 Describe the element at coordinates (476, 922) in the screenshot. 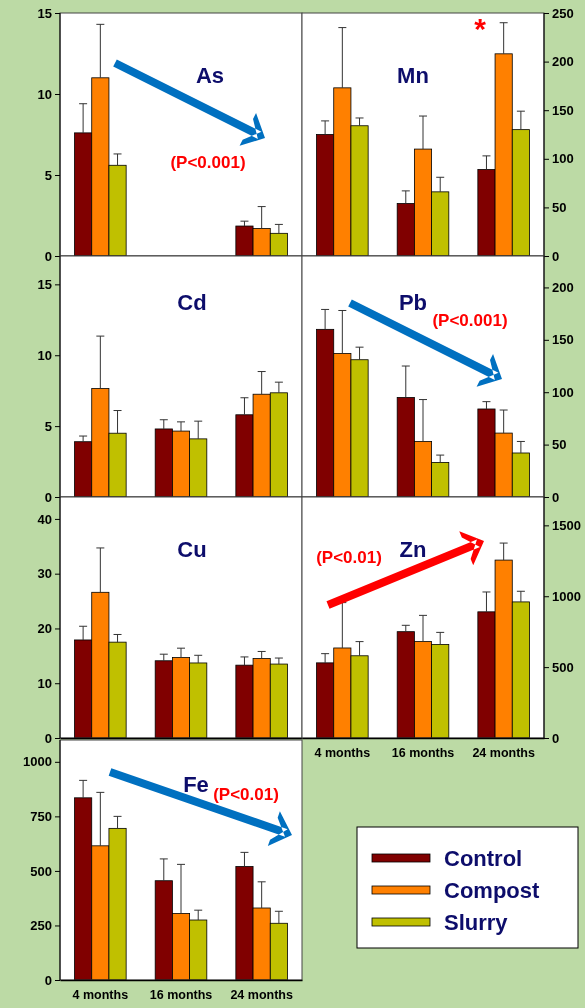

I see `legend-label: Slurry` at that location.